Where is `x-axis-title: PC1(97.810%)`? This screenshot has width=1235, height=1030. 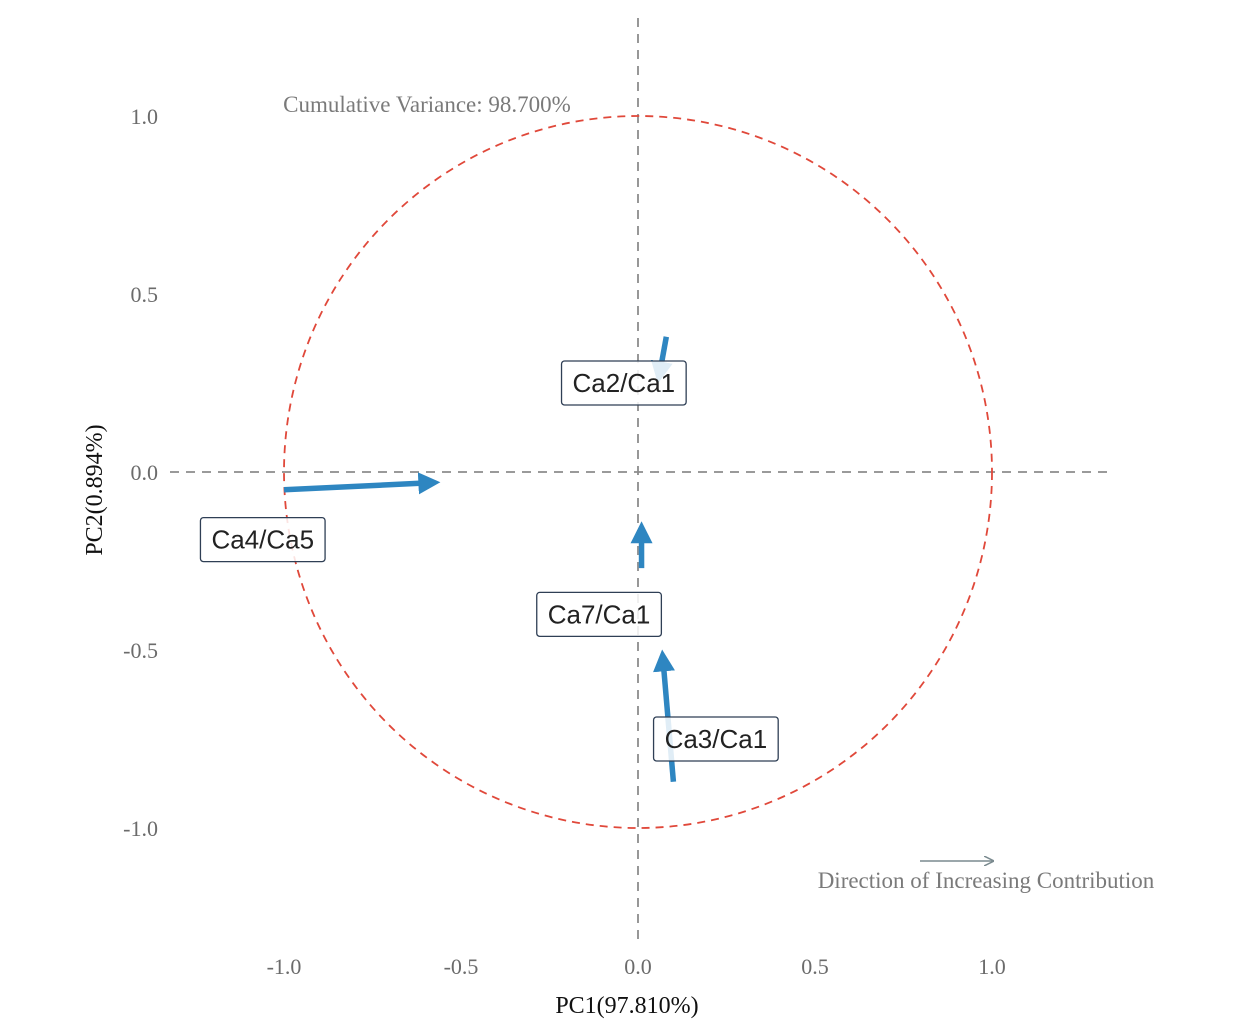 x-axis-title: PC1(97.810%) is located at coordinates (626, 1006).